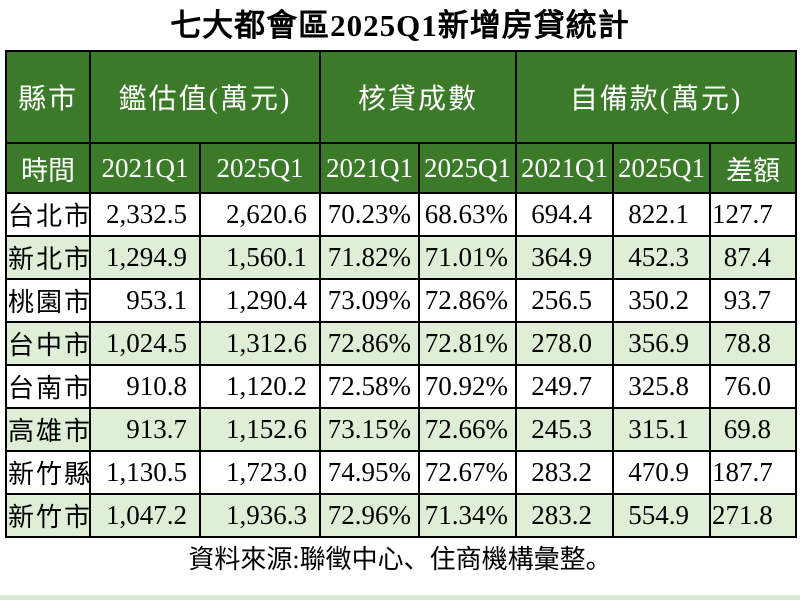  I want to click on group-header-loan-ratio: 核貸成數, so click(418, 97).